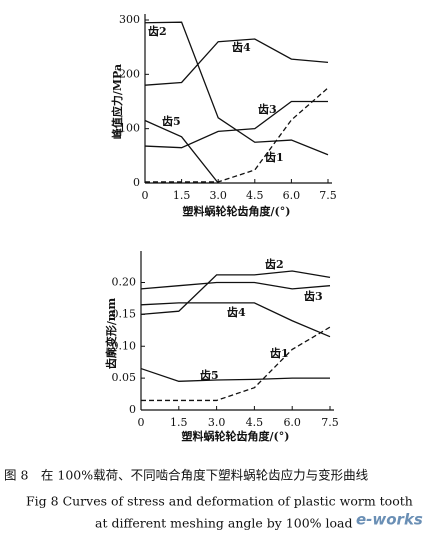 This screenshot has width=436, height=545. I want to click on watermark: e-works, so click(389, 520).